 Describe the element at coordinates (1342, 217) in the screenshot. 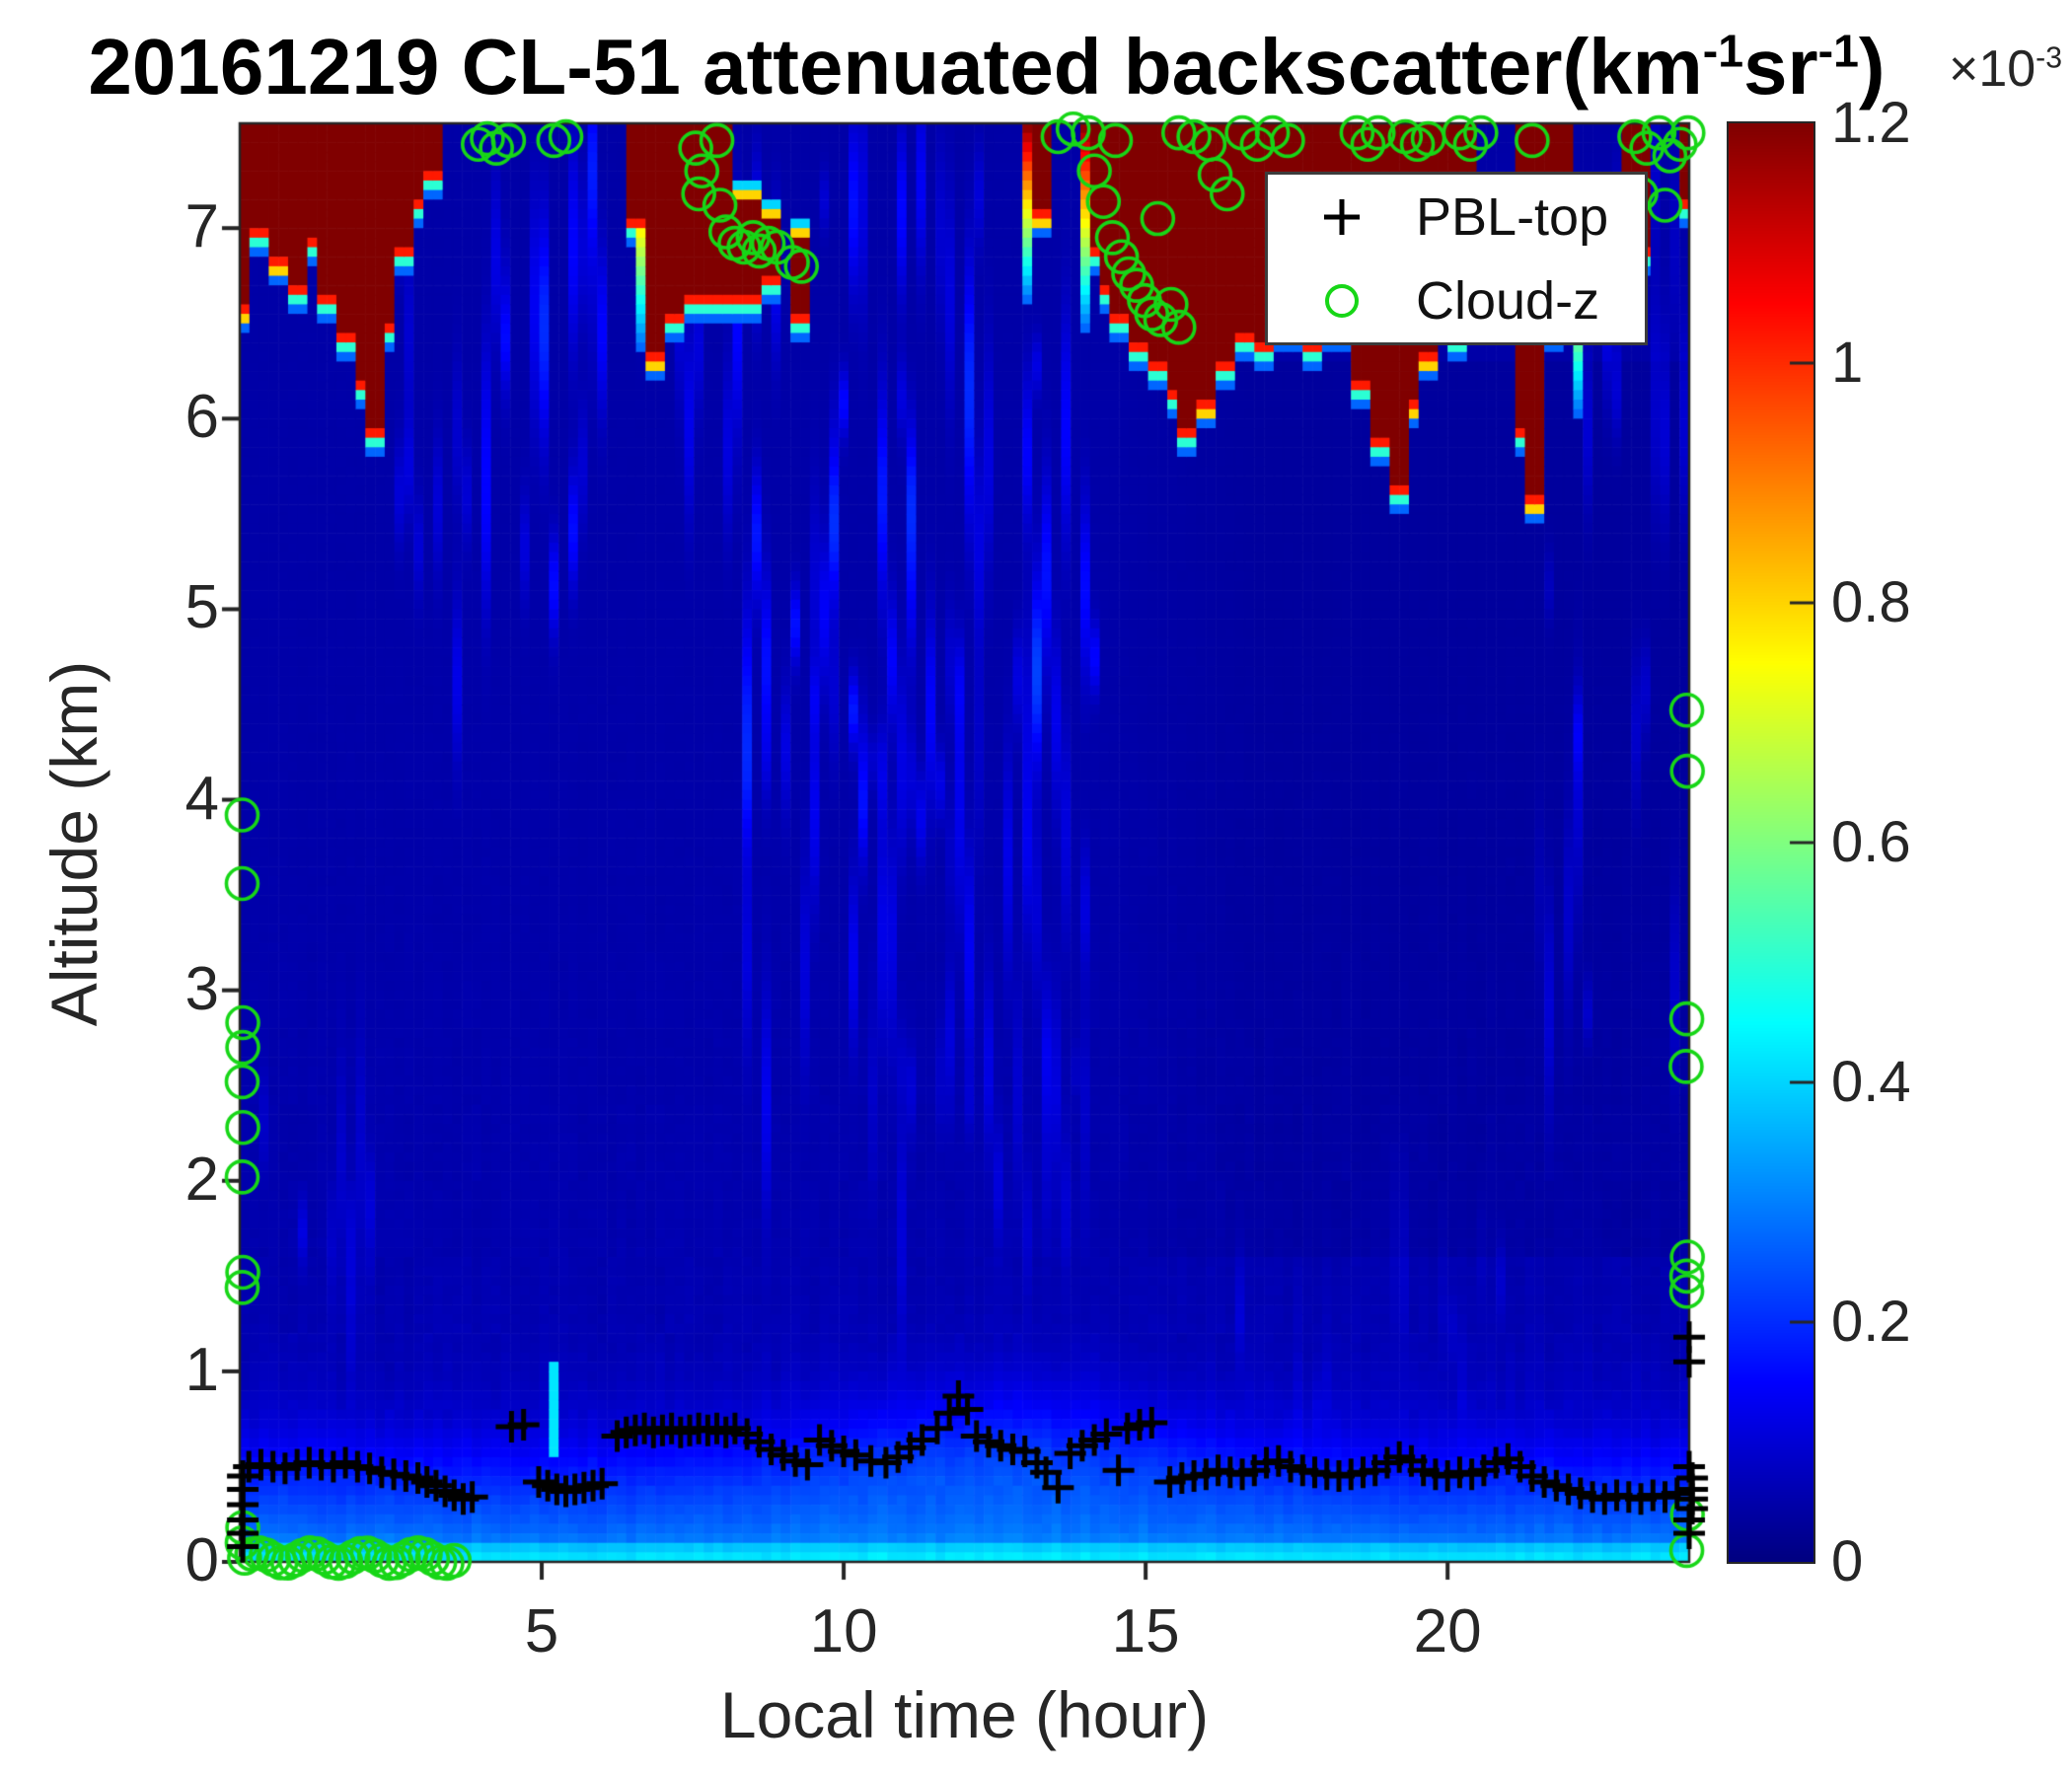

I see `plus-icon` at that location.